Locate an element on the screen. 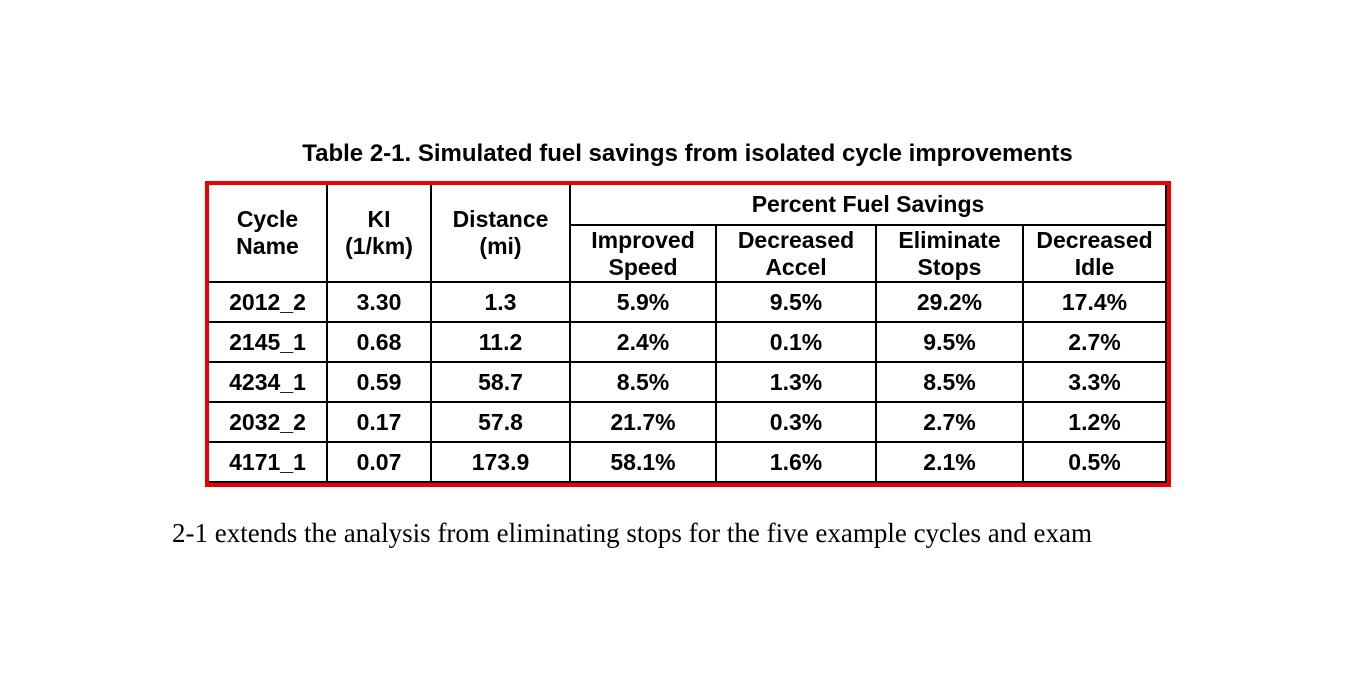 Image resolution: width=1366 pixels, height=674 pixels. cell-decreased-accel: 9.5% is located at coordinates (796, 302).